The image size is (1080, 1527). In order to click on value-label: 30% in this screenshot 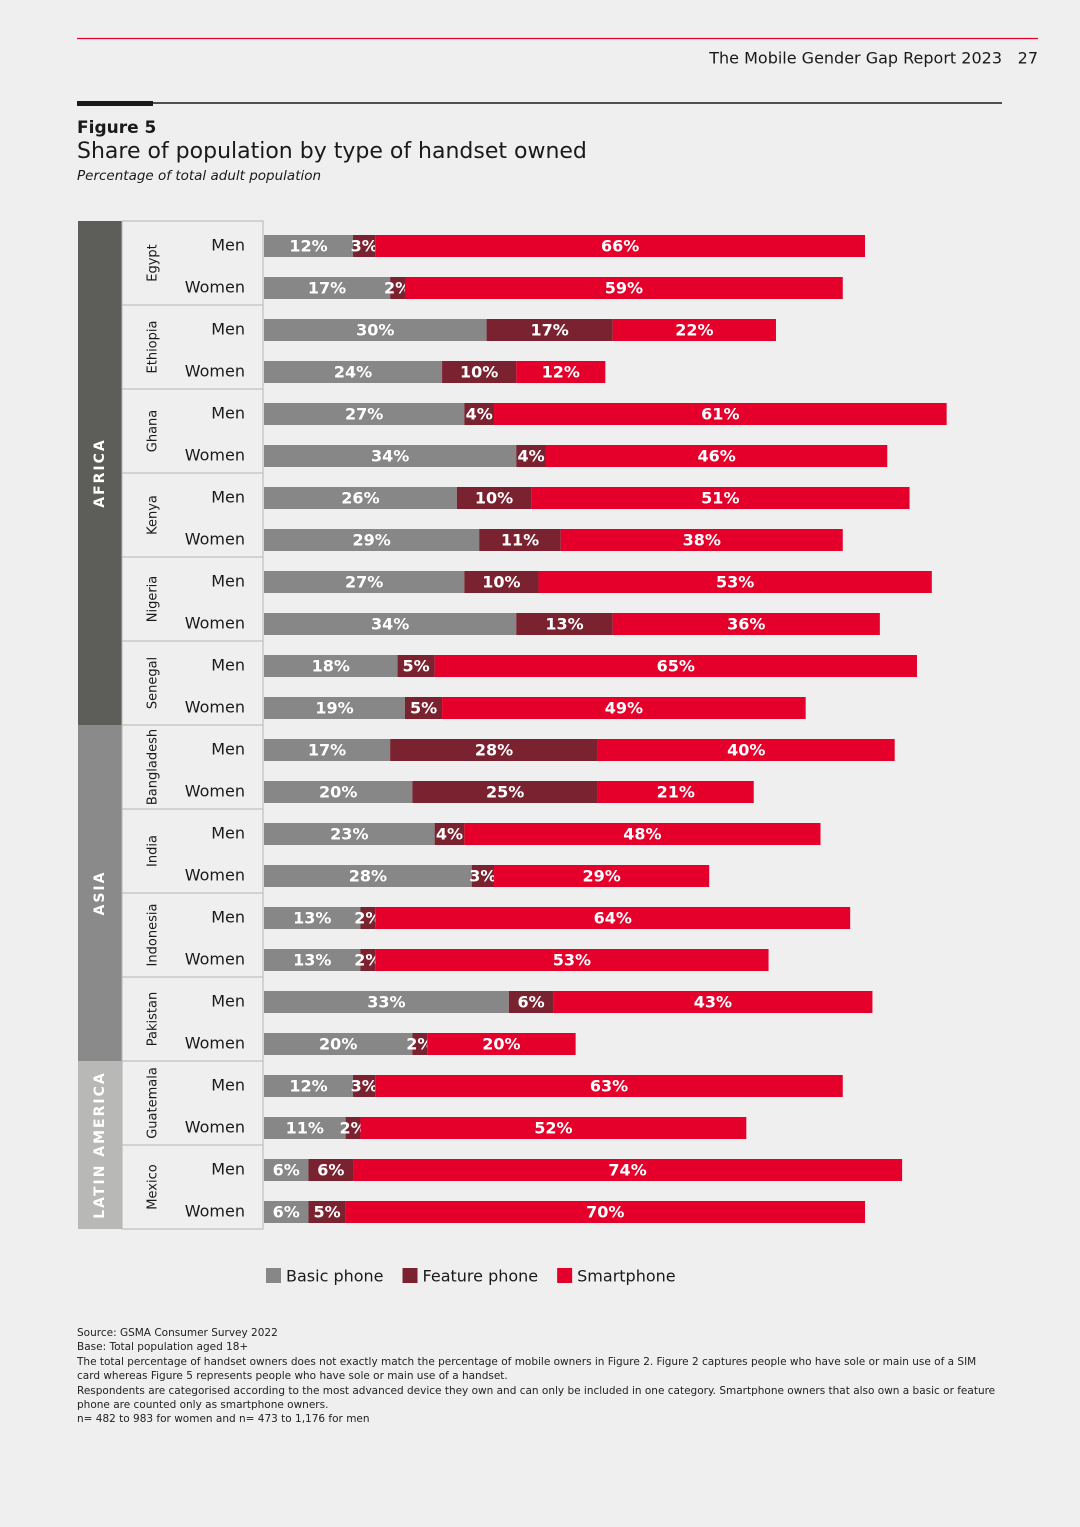, I will do `click(375, 330)`.